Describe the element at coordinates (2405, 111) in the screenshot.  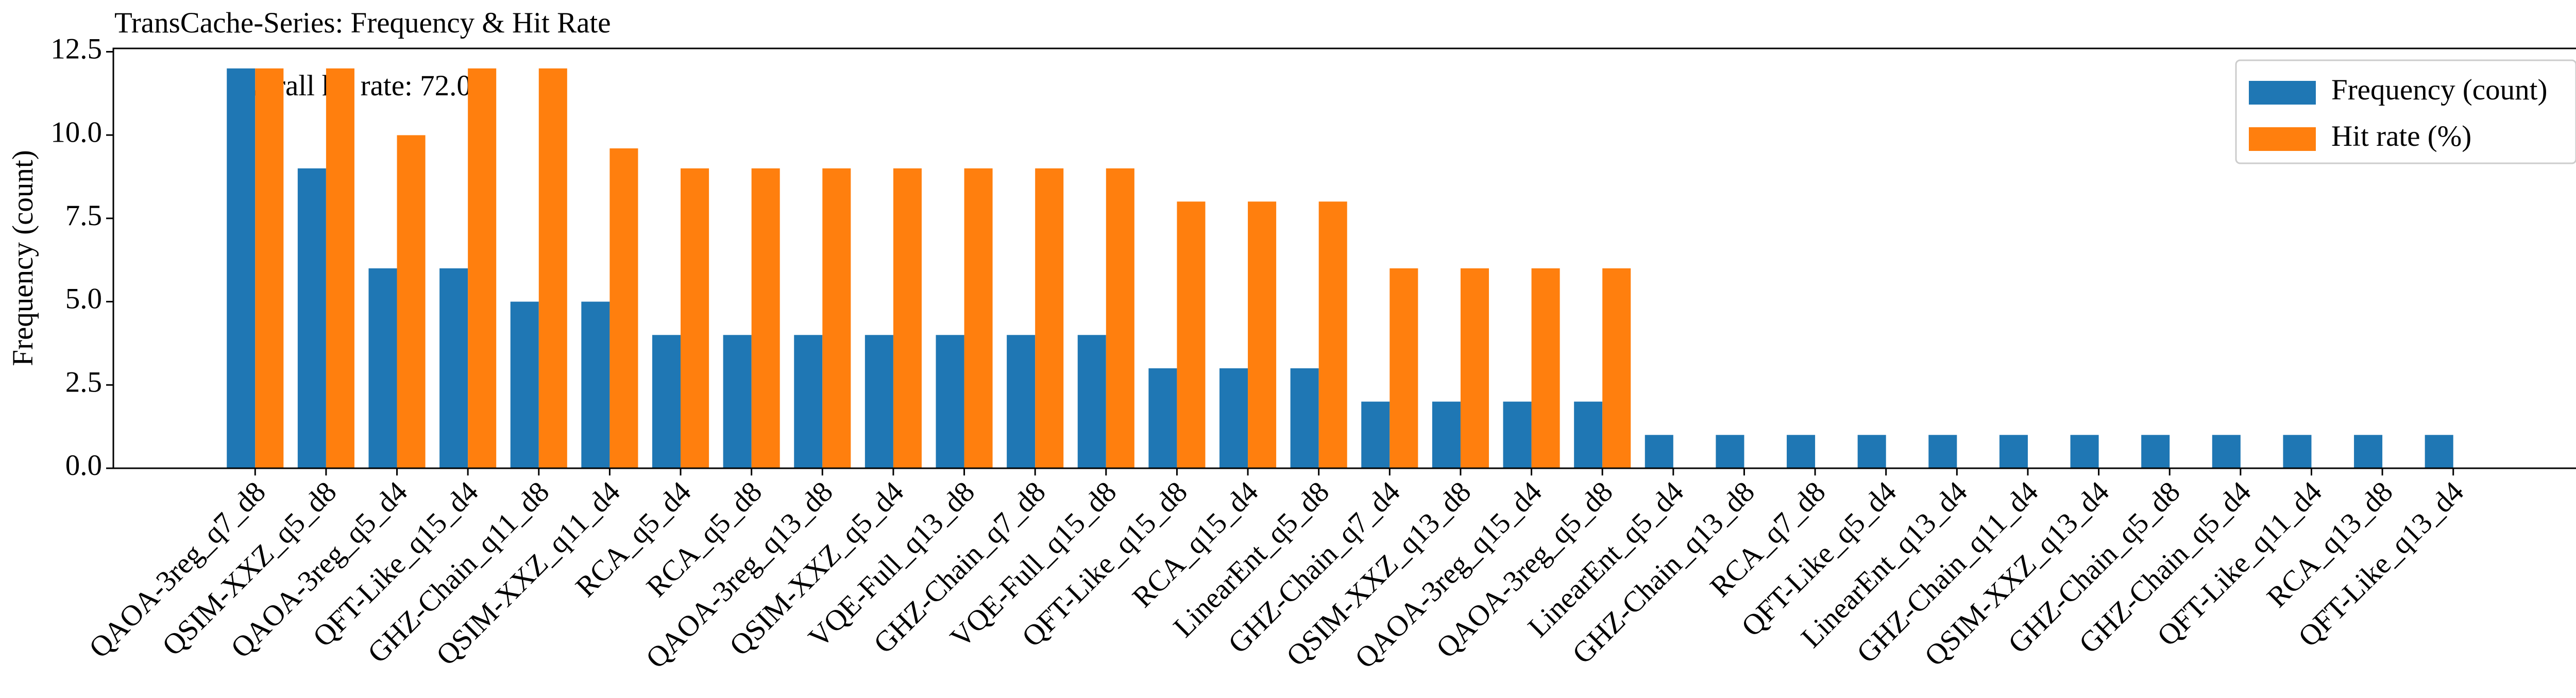
I see `legend-box` at that location.